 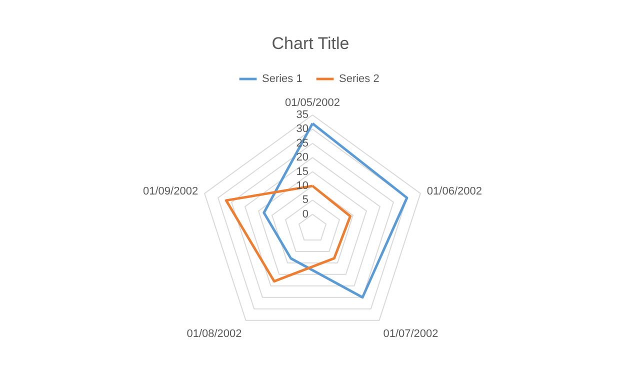 I want to click on y-tick-label: 30, so click(x=302, y=129).